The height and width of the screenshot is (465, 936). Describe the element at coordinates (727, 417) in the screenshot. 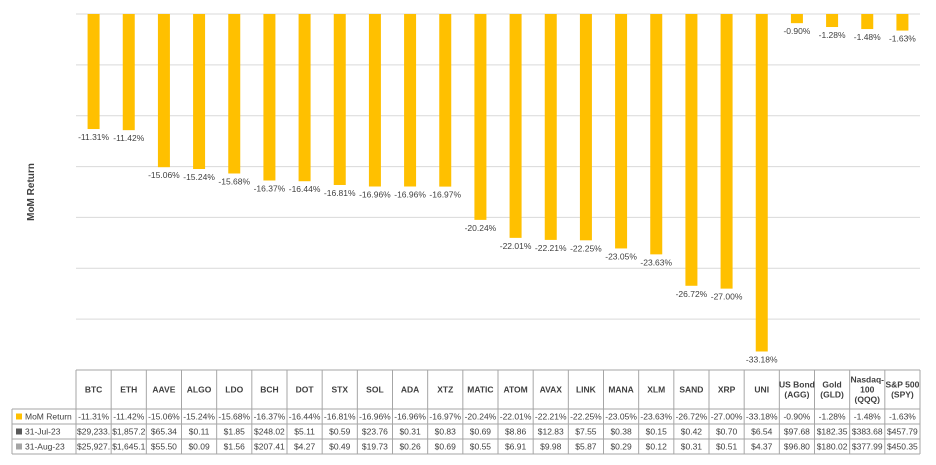

I see `table-cell: -27.00%` at that location.